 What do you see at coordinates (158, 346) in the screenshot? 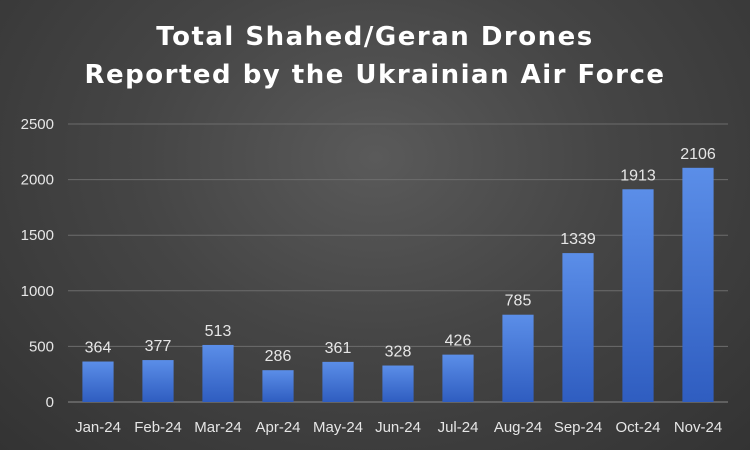
I see `data-label: 377` at bounding box center [158, 346].